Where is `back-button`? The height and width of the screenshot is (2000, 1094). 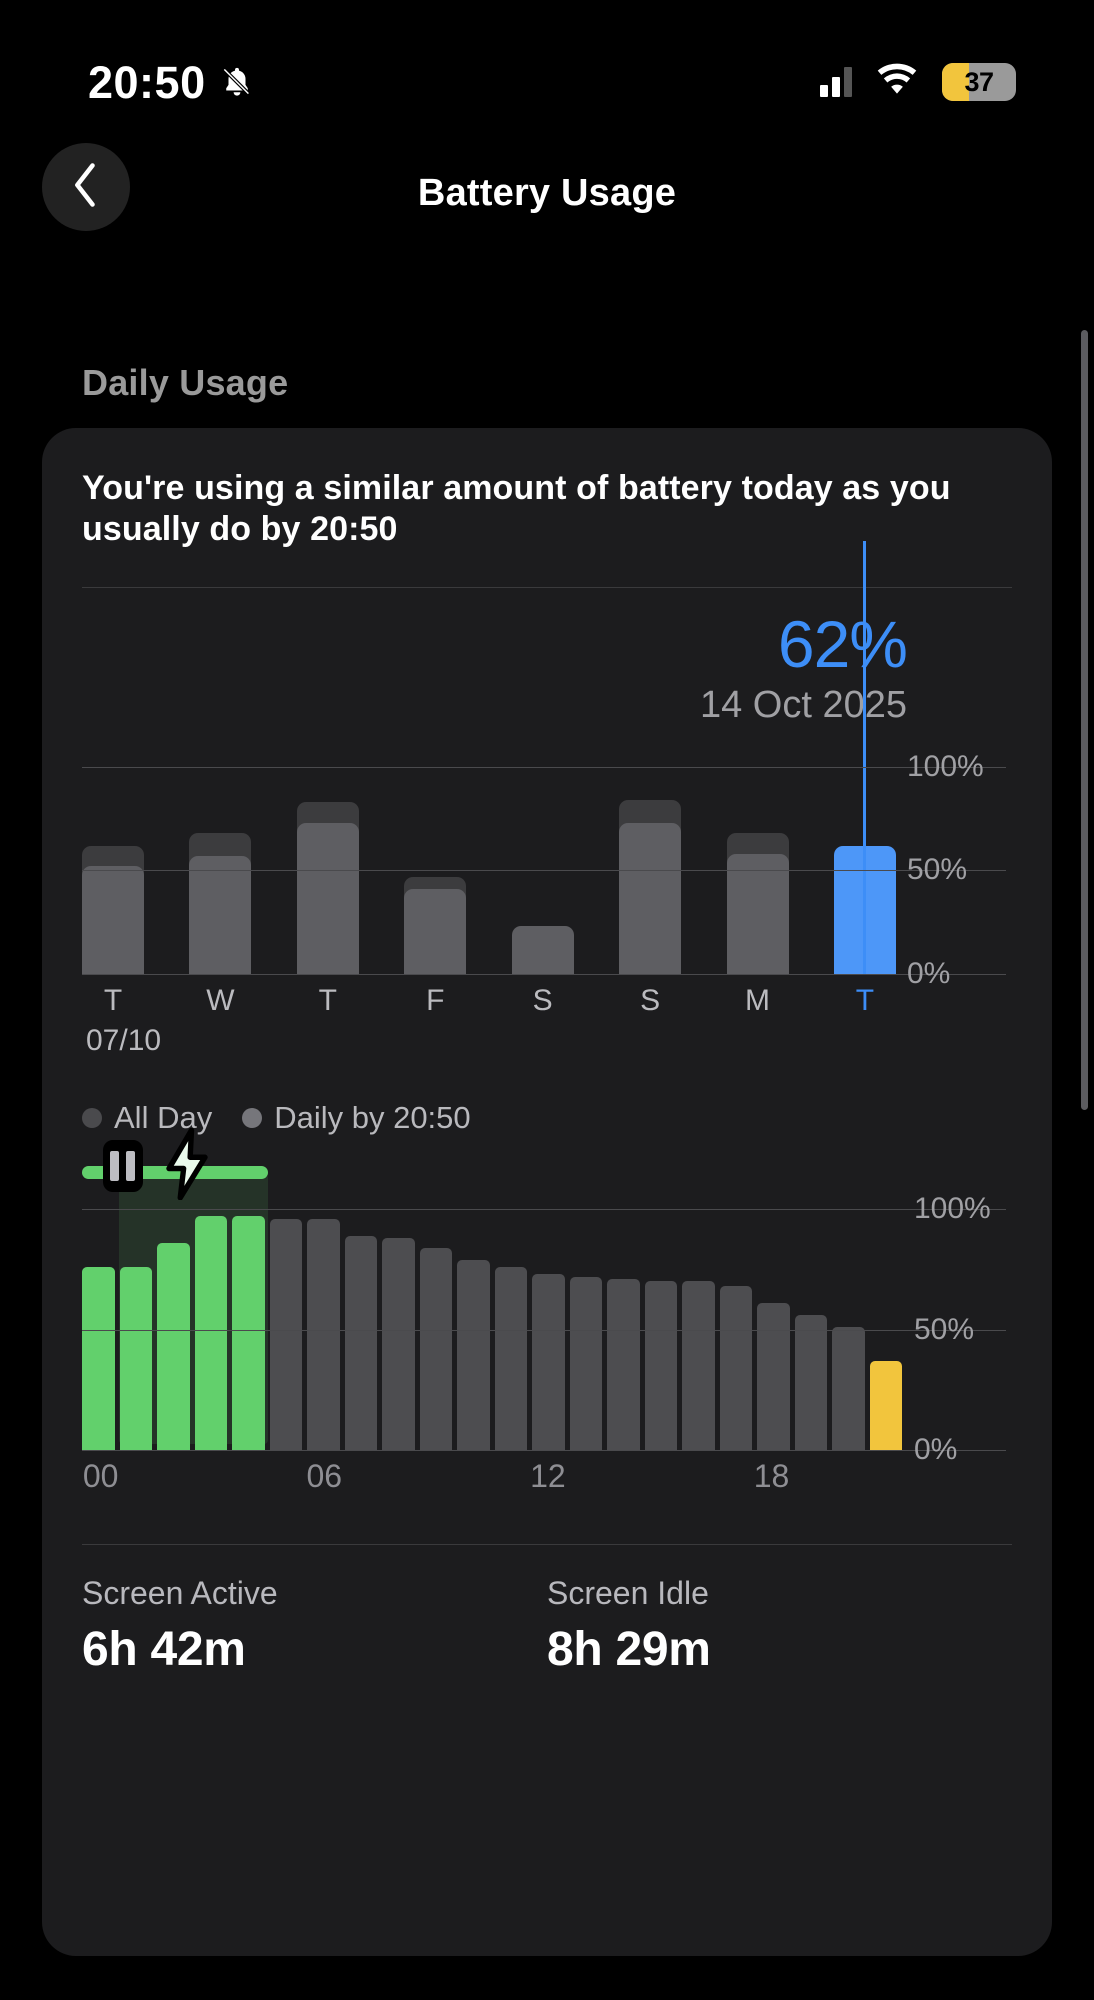
back-button is located at coordinates (86, 187).